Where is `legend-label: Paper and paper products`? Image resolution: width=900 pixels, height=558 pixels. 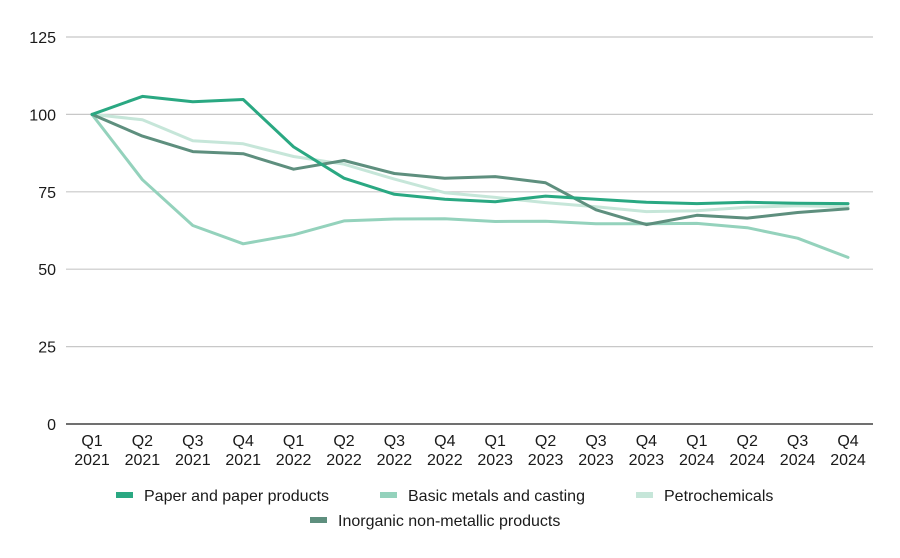
legend-label: Paper and paper products is located at coordinates (236, 496).